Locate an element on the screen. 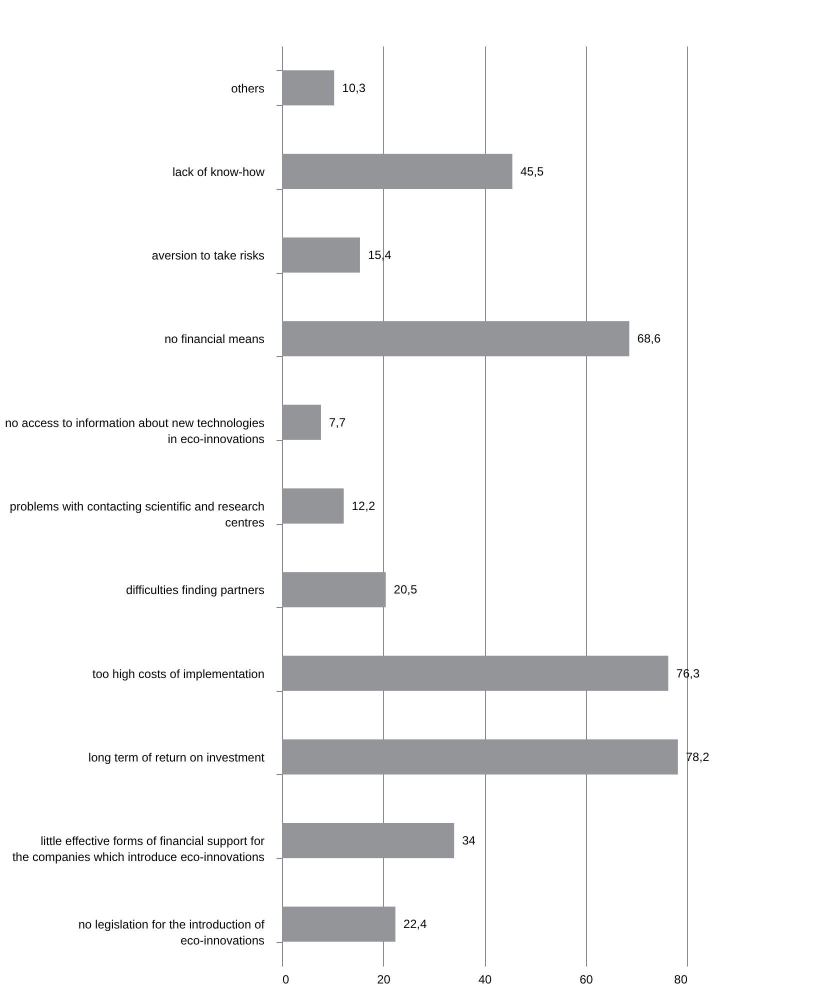  x-tick-label: 80 is located at coordinates (681, 979).